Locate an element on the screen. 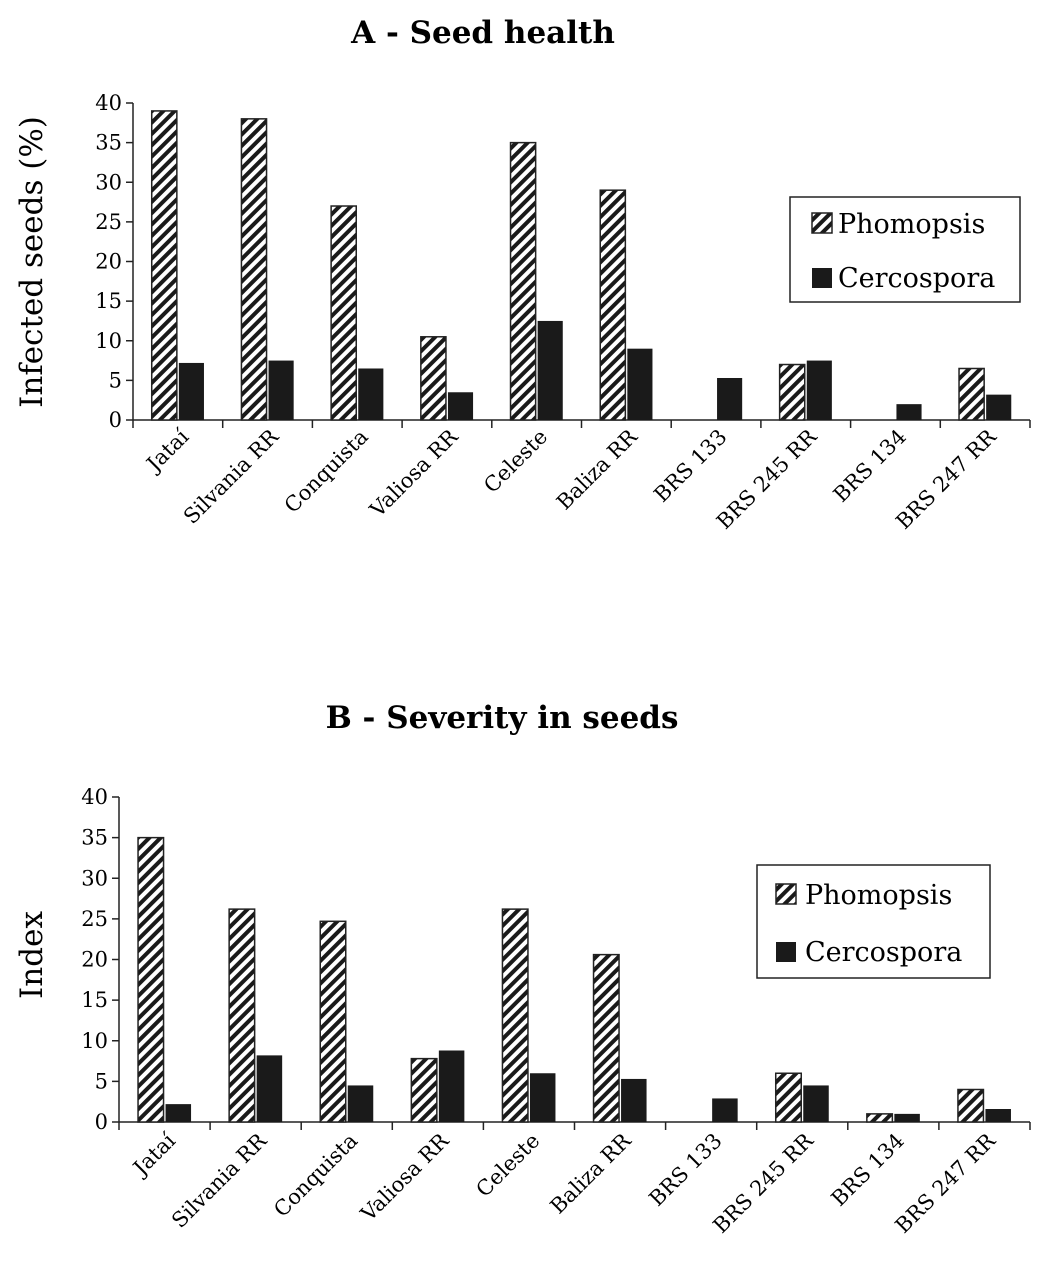 This screenshot has height=1279, width=1039. chart-a-y-tick-label: 35 is located at coordinates (108, 143).